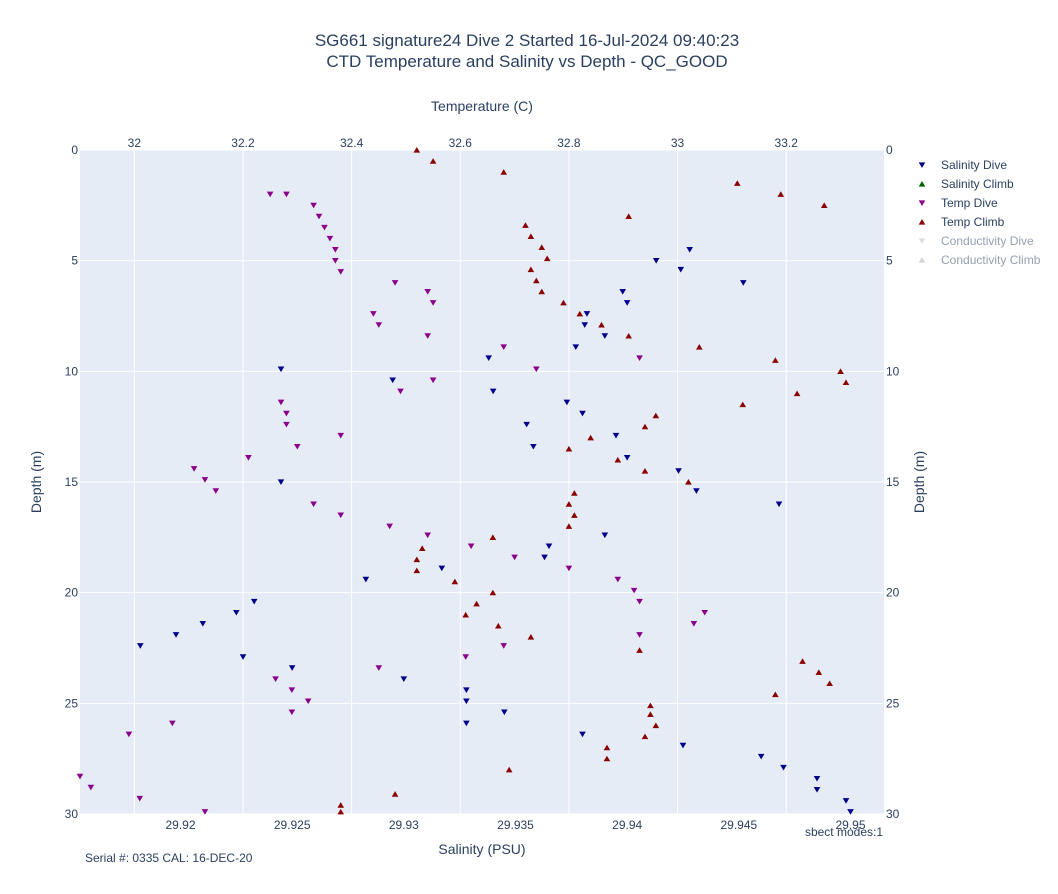  What do you see at coordinates (404, 825) in the screenshot?
I see `salinity-tick-label: 29.93` at bounding box center [404, 825].